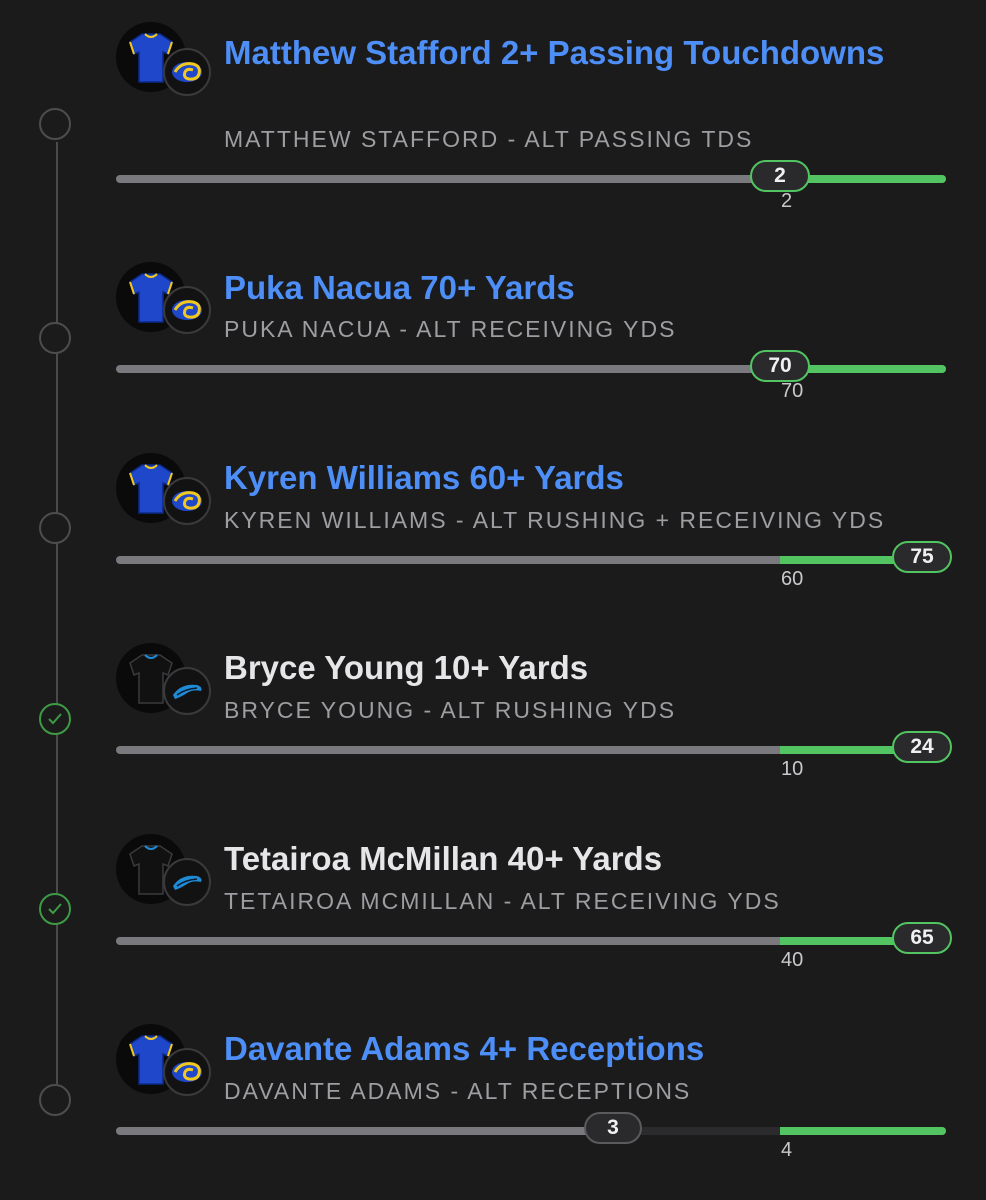  I want to click on timeline-line, so click(57, 613).